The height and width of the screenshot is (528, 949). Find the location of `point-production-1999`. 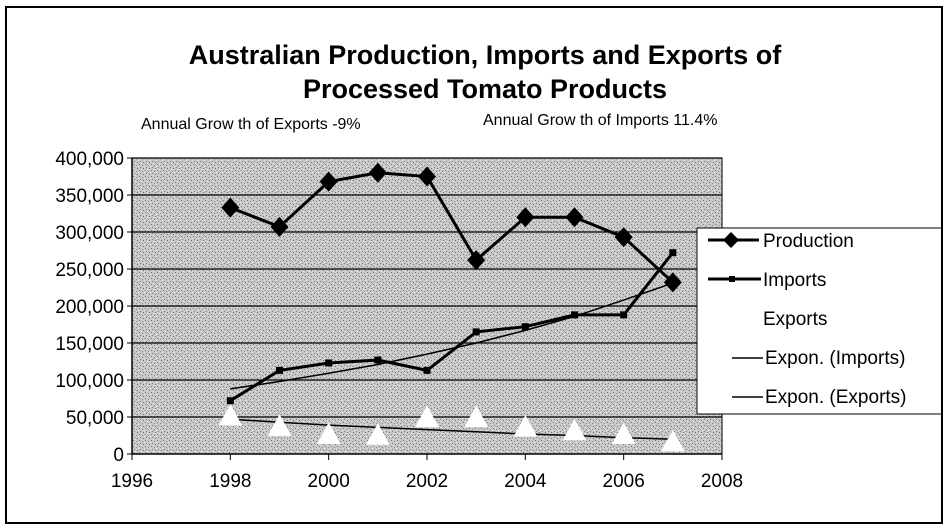

point-production-1999 is located at coordinates (279, 226).